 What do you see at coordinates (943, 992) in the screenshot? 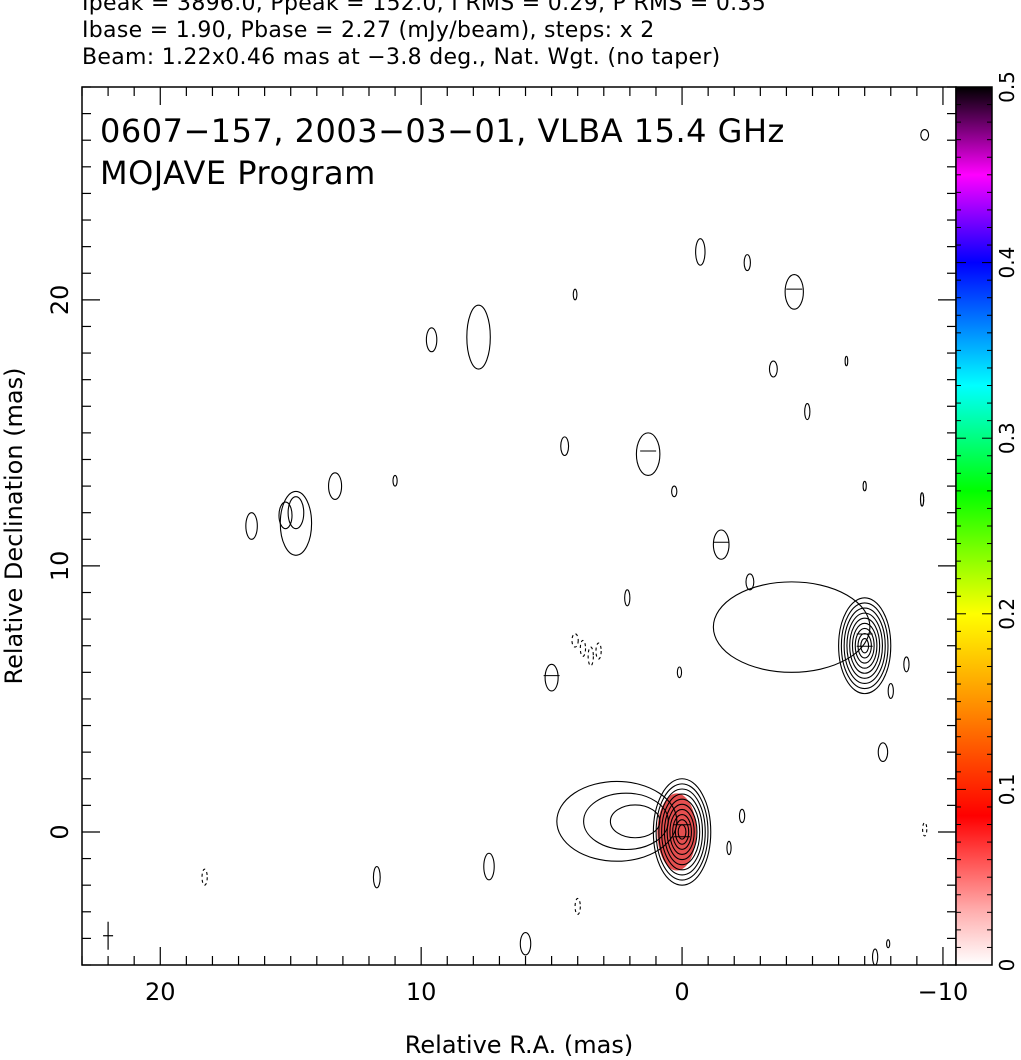
I see `x-tick-label: −10` at bounding box center [943, 992].